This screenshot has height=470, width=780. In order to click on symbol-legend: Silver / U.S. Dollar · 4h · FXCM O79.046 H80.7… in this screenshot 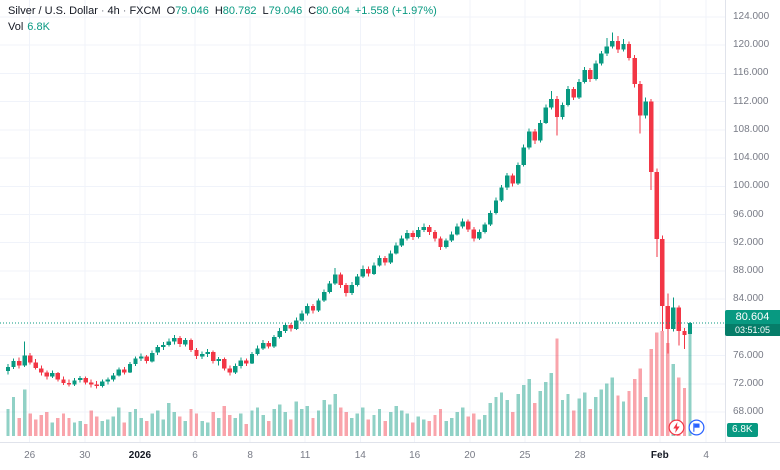, I will do `click(222, 11)`.